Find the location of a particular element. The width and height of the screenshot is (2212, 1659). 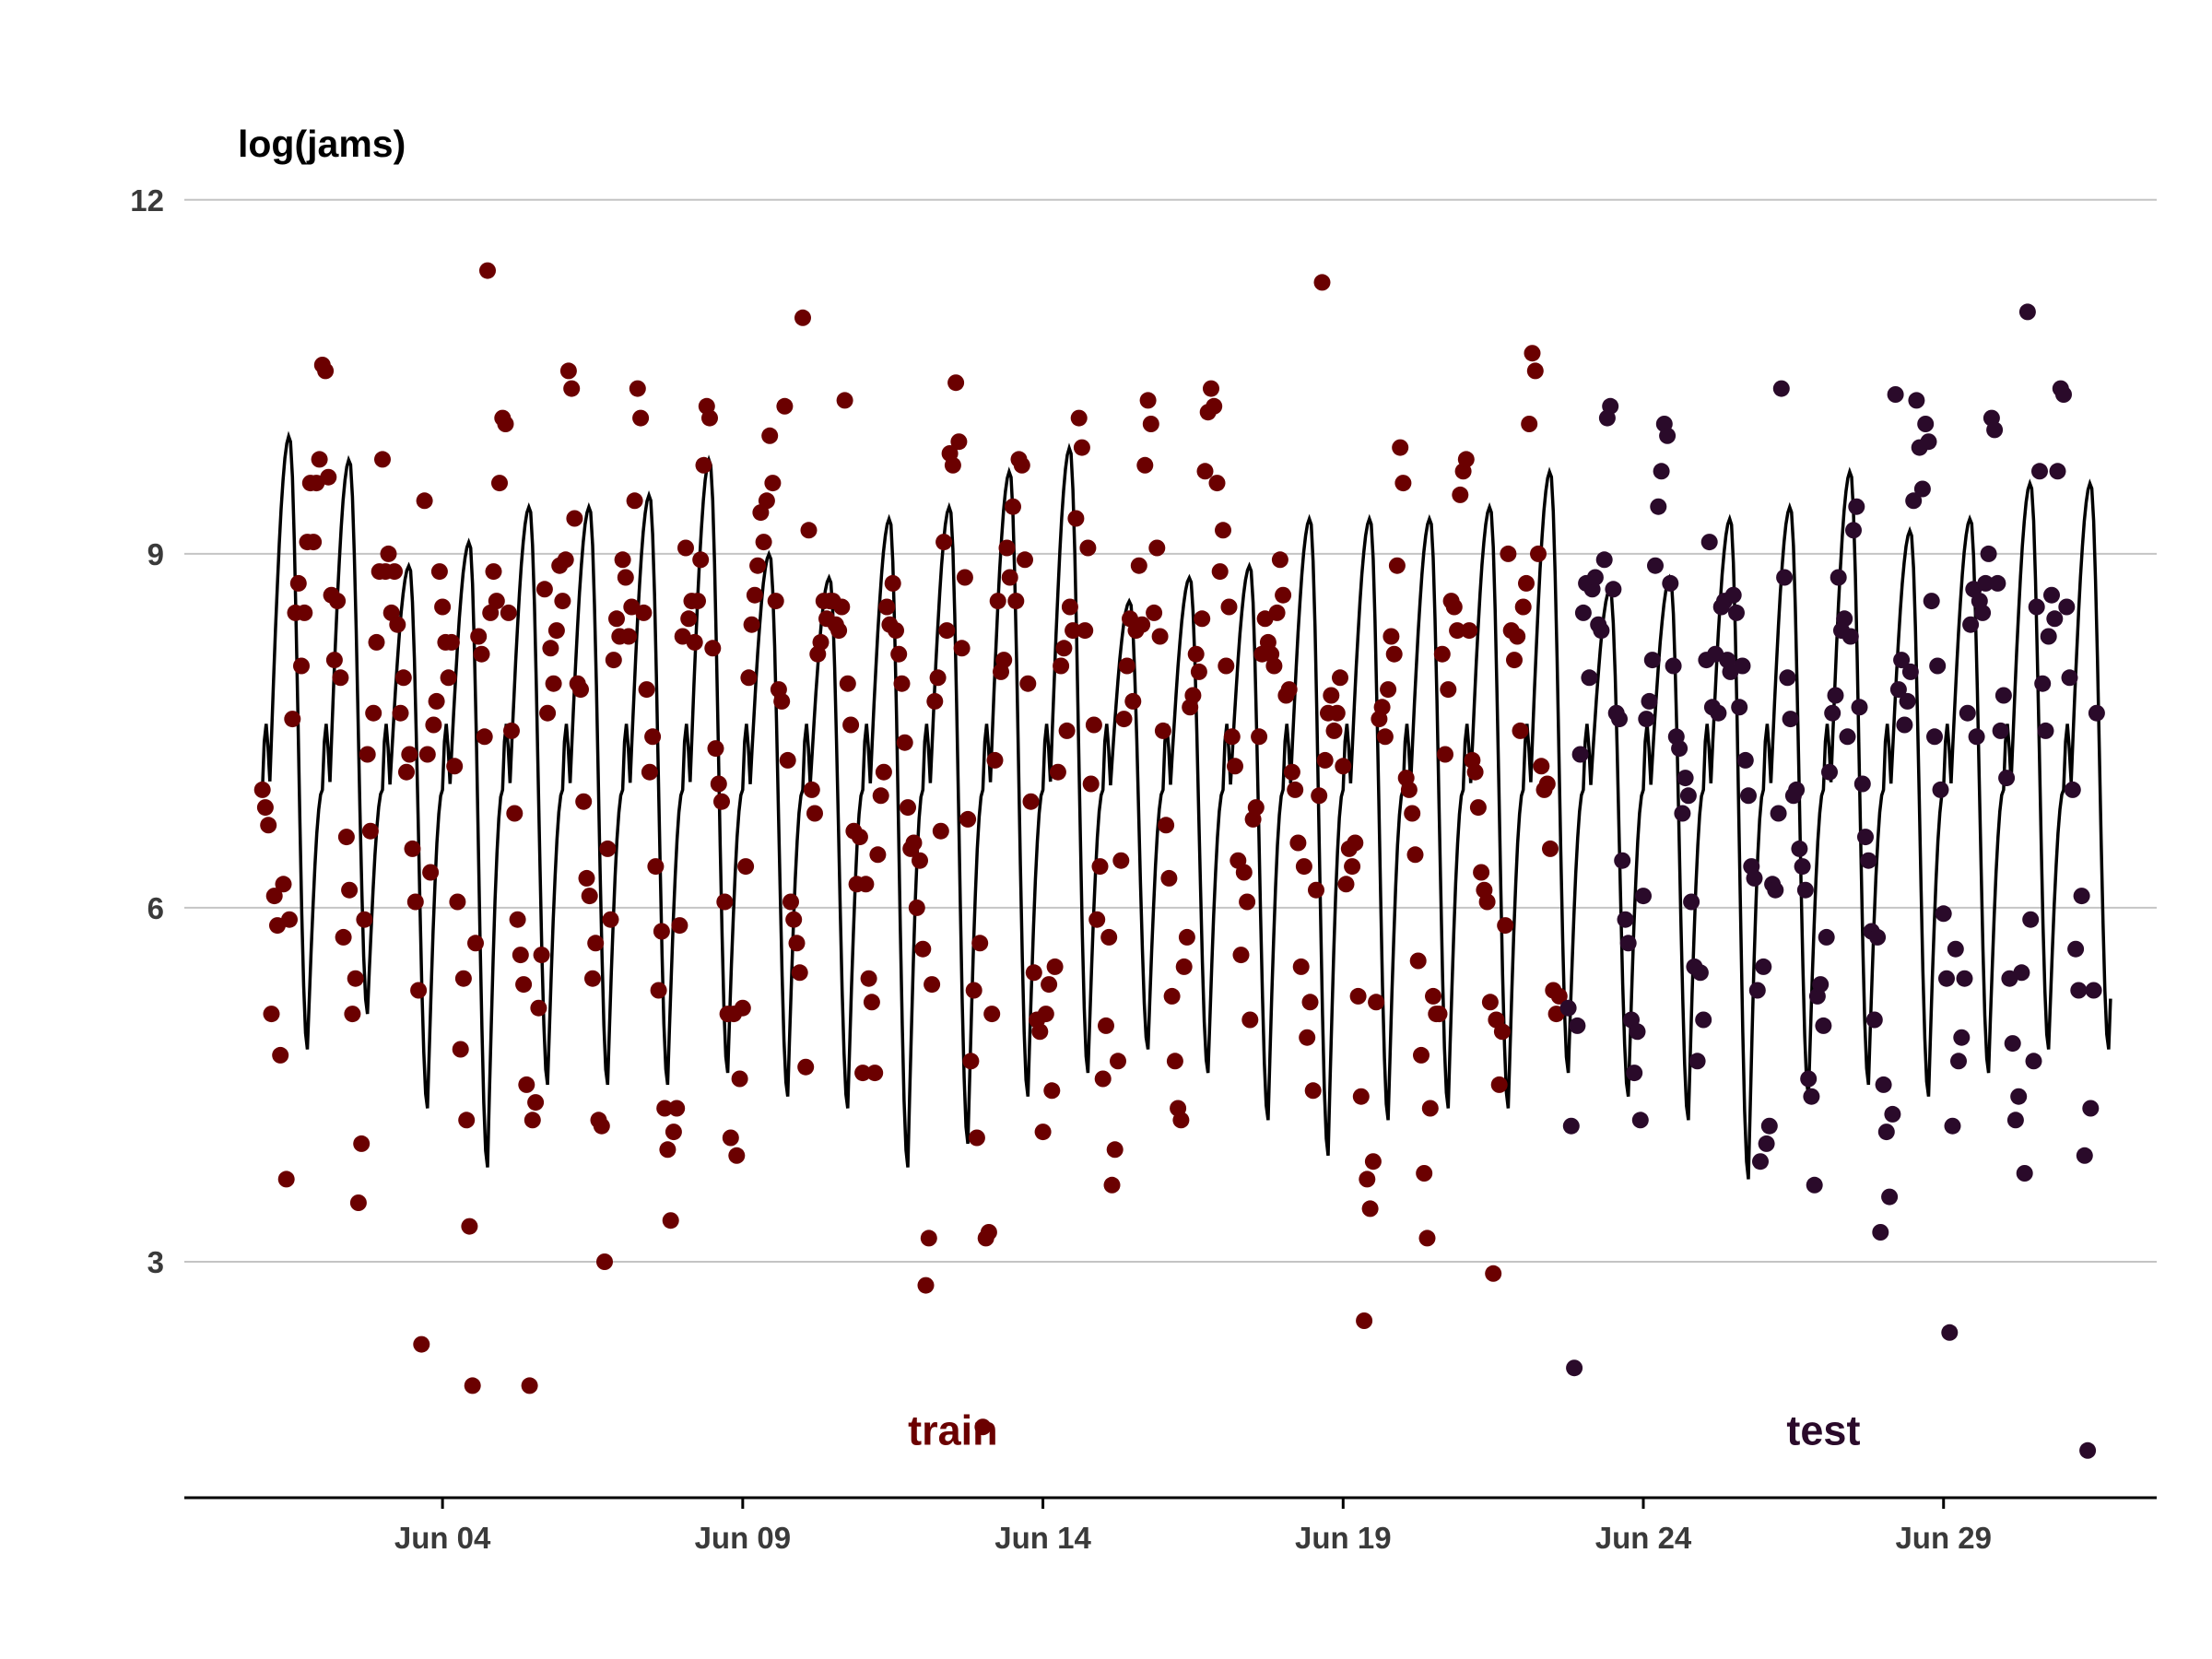

annotation-train: train is located at coordinates (953, 1429).